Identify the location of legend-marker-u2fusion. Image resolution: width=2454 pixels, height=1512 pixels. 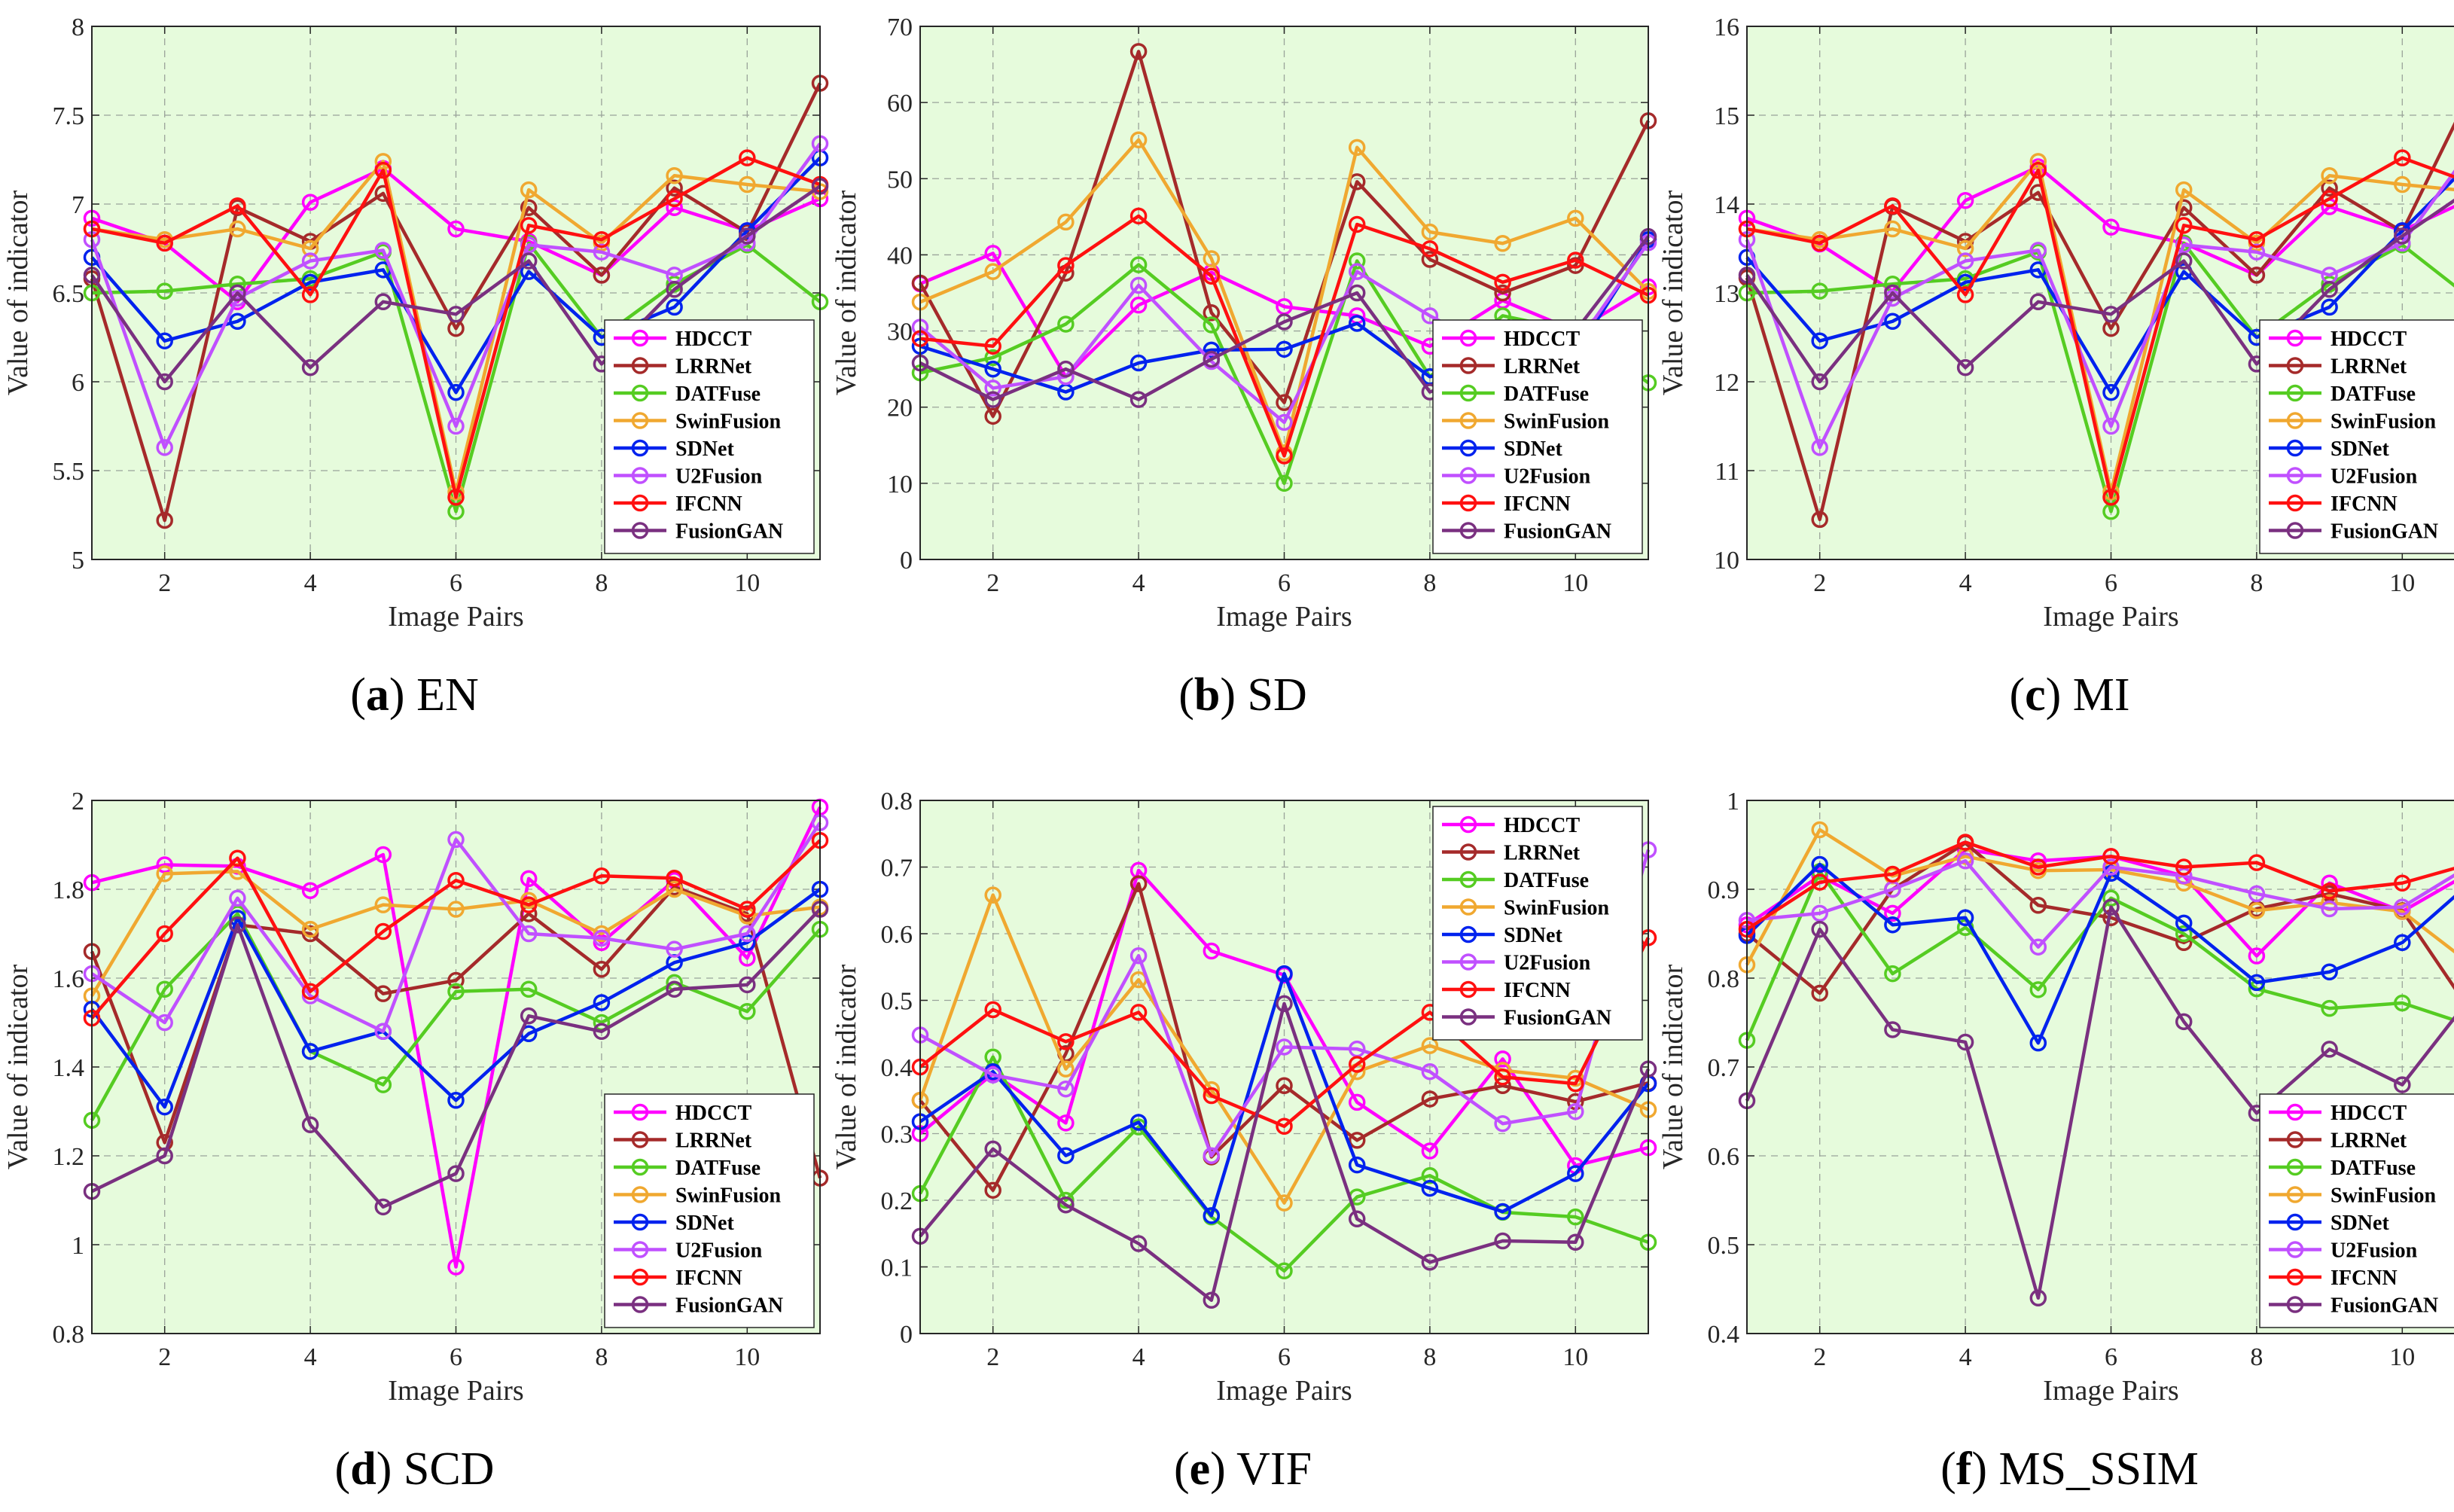
(2295, 475).